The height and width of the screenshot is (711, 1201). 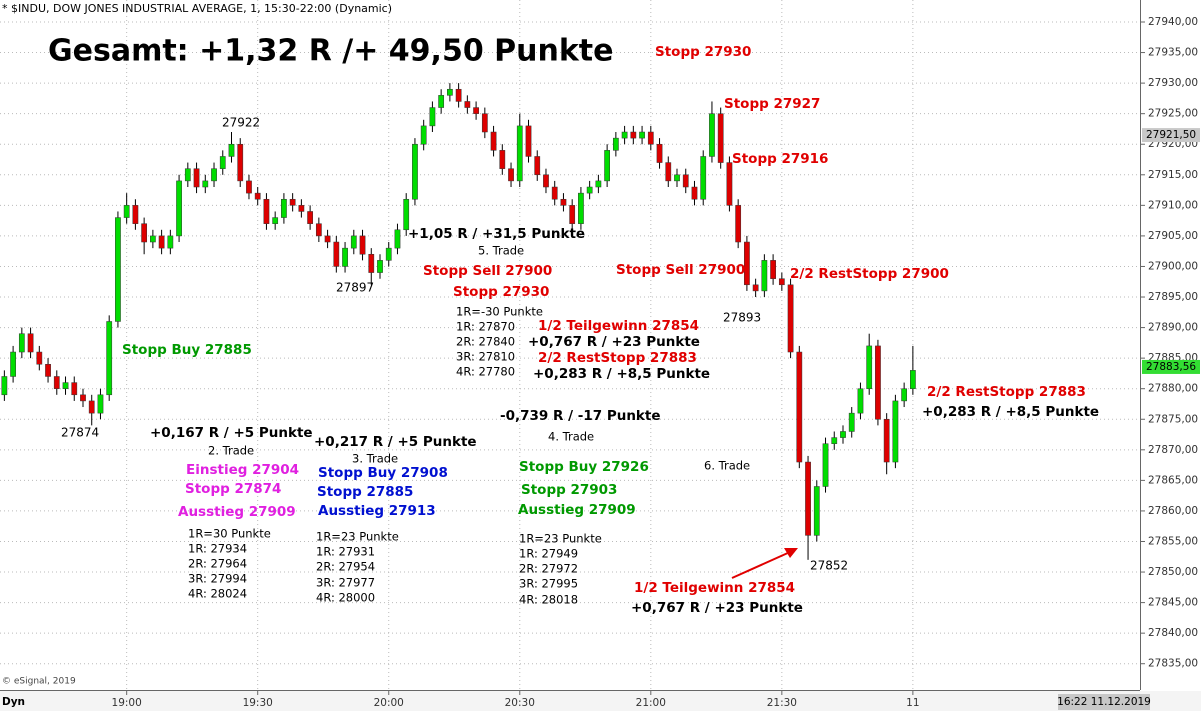 I want to click on annotation: 2R: 27840, so click(x=485, y=342).